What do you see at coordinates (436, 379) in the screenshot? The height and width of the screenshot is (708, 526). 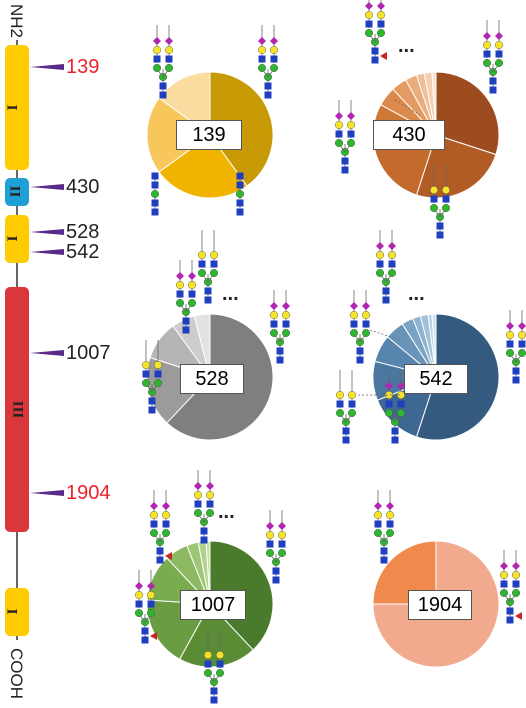 I see `pie-site-label: 542` at bounding box center [436, 379].